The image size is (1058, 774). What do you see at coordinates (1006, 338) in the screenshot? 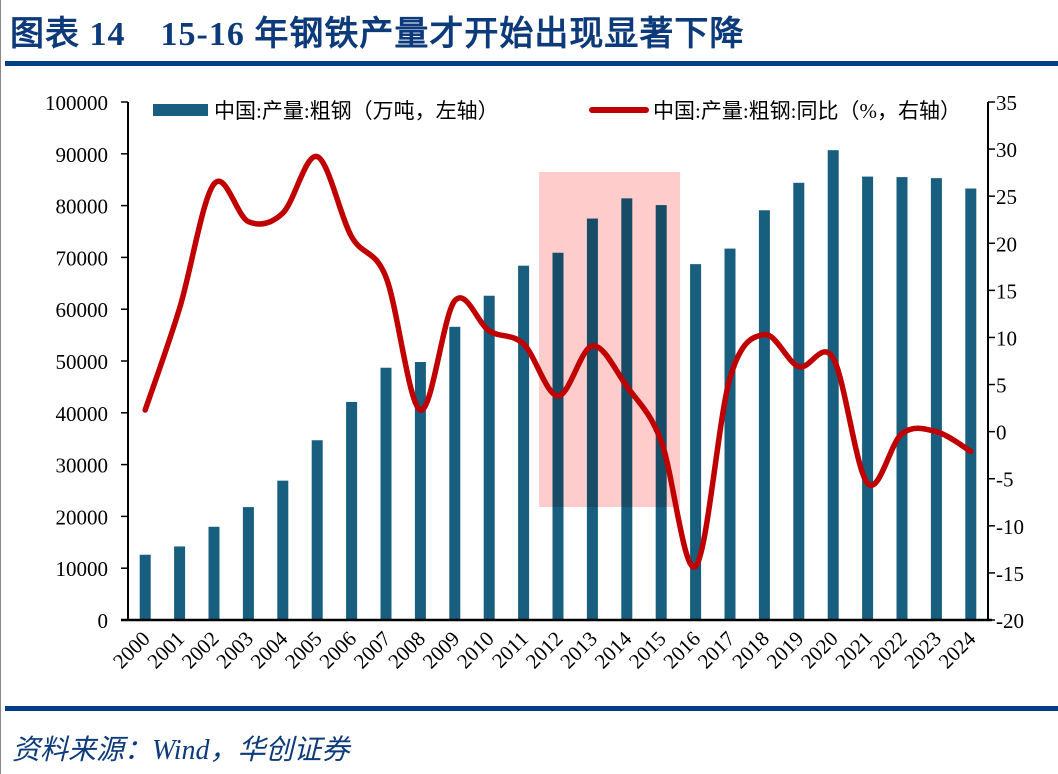
I see `right-tick-label: 10` at bounding box center [1006, 338].